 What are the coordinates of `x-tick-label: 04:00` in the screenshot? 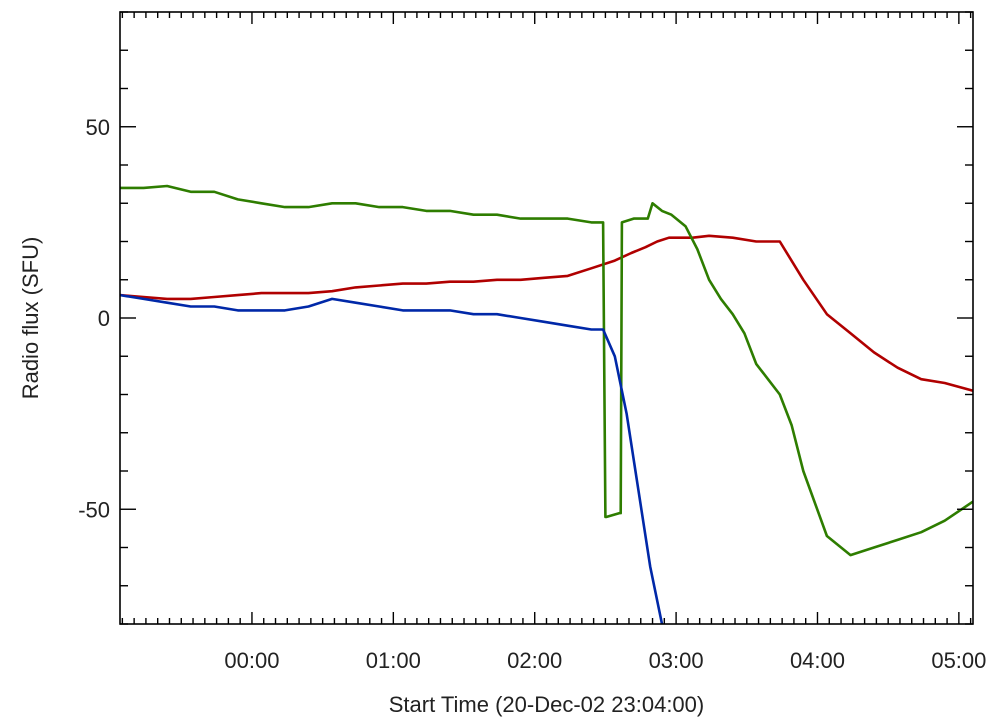 It's located at (817, 660).